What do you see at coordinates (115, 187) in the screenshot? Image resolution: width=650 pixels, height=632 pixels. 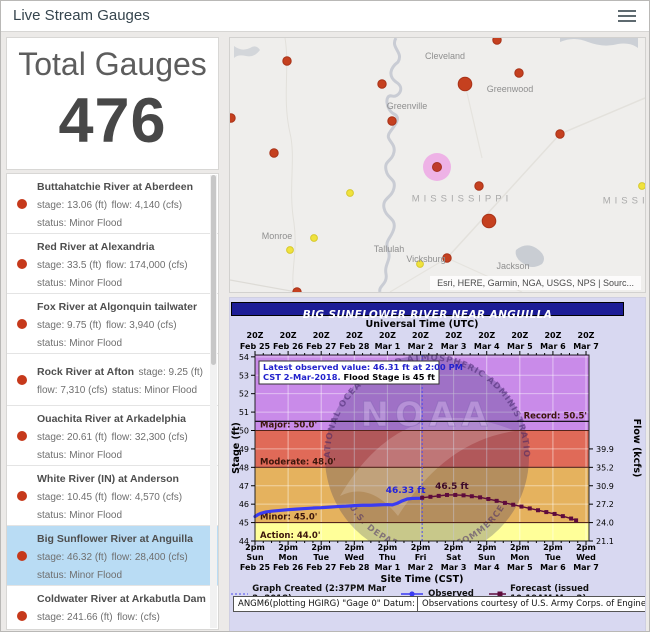 I see `gauge-name: Buttahatchie River at Aberdeen` at bounding box center [115, 187].